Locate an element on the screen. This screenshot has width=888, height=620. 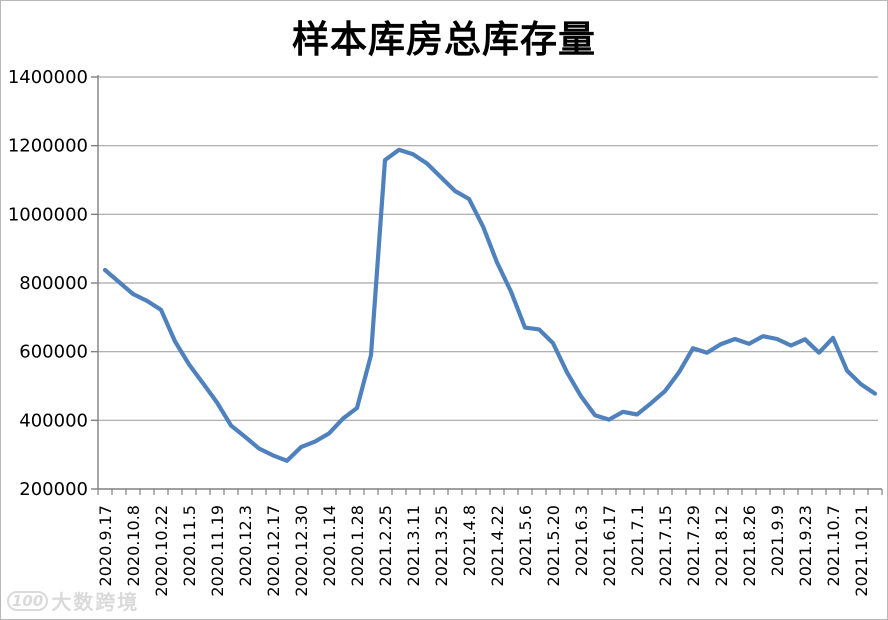
watermark: 100 大数跨境 is located at coordinates (73, 600).